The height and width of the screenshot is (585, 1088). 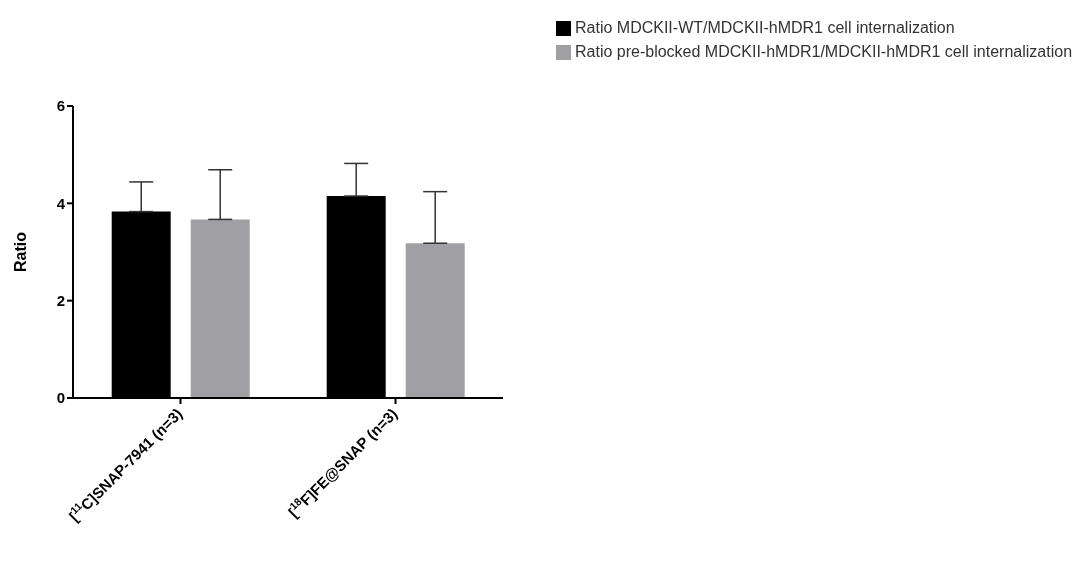 I want to click on y-tick-label: 0, so click(x=60, y=398).